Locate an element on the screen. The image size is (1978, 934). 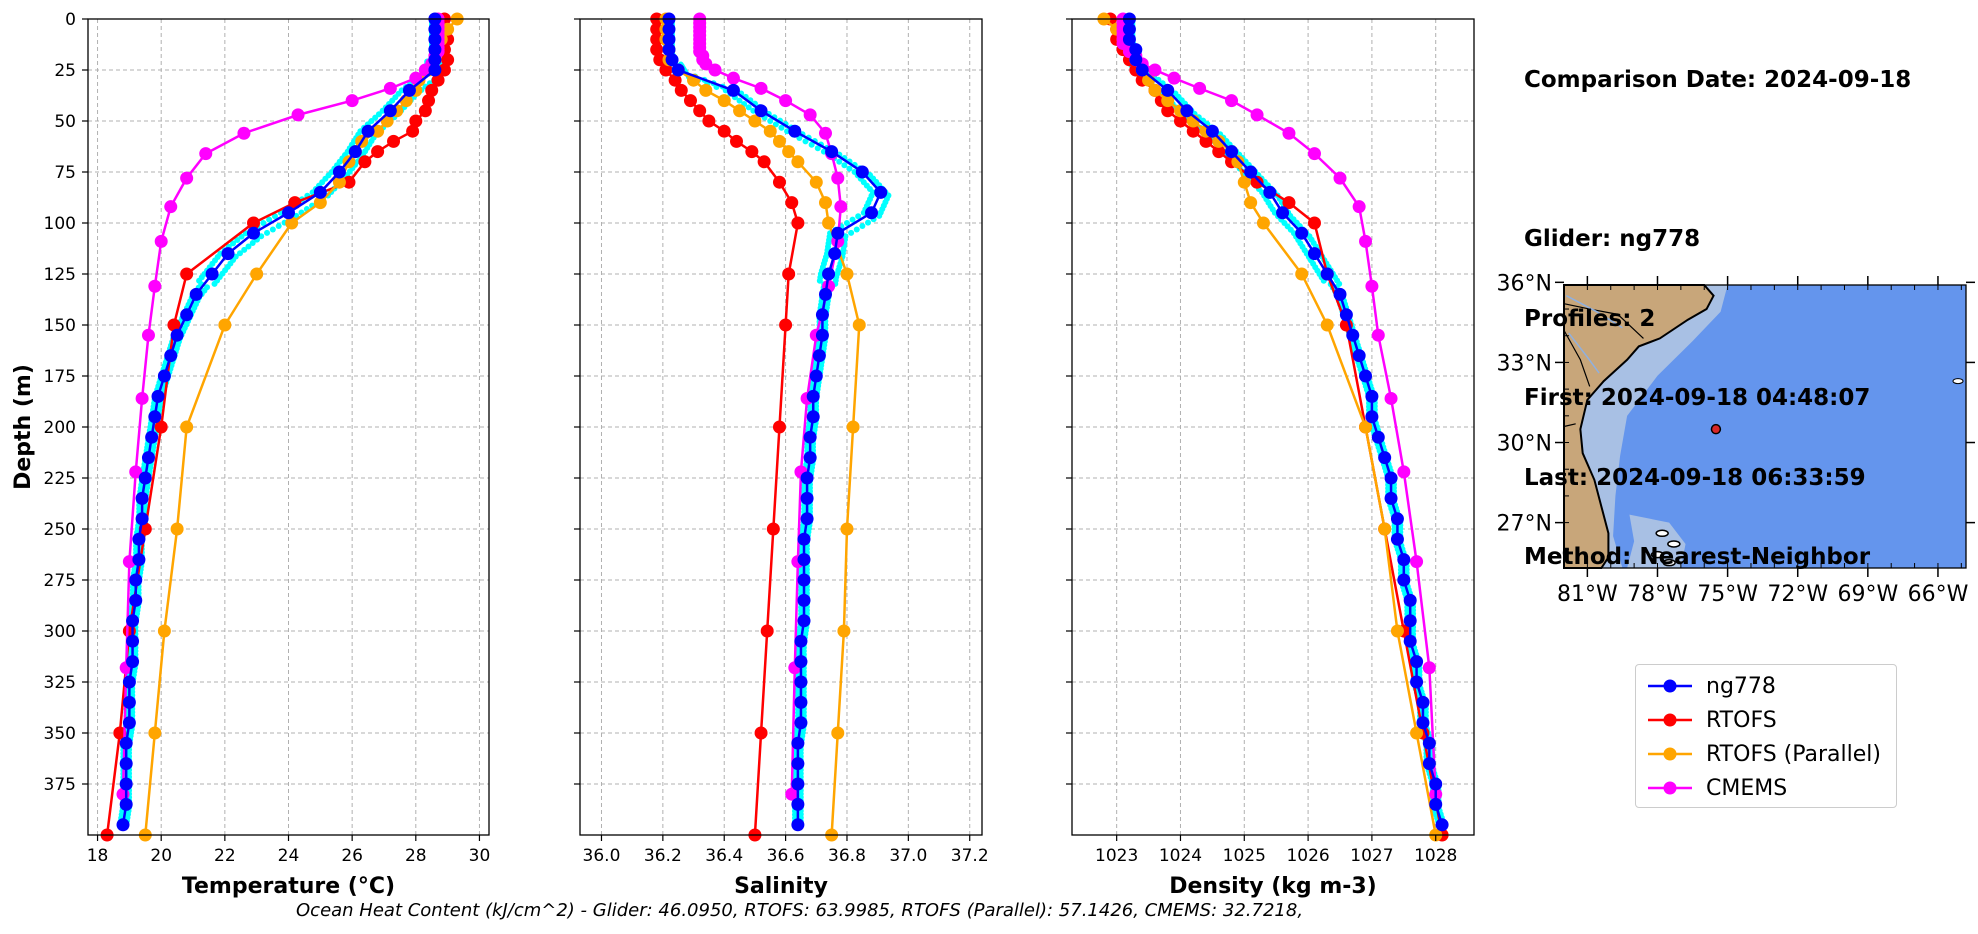
x-tick-label: 37.2 is located at coordinates (970, 856).